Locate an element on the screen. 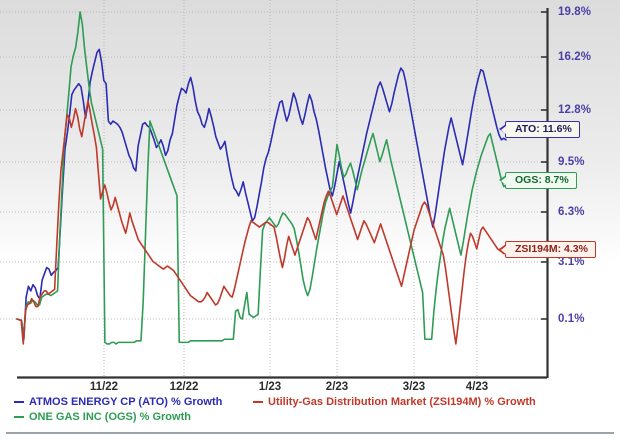 The image size is (620, 439). y-tick-label-9-5: 9.5% is located at coordinates (571, 162).